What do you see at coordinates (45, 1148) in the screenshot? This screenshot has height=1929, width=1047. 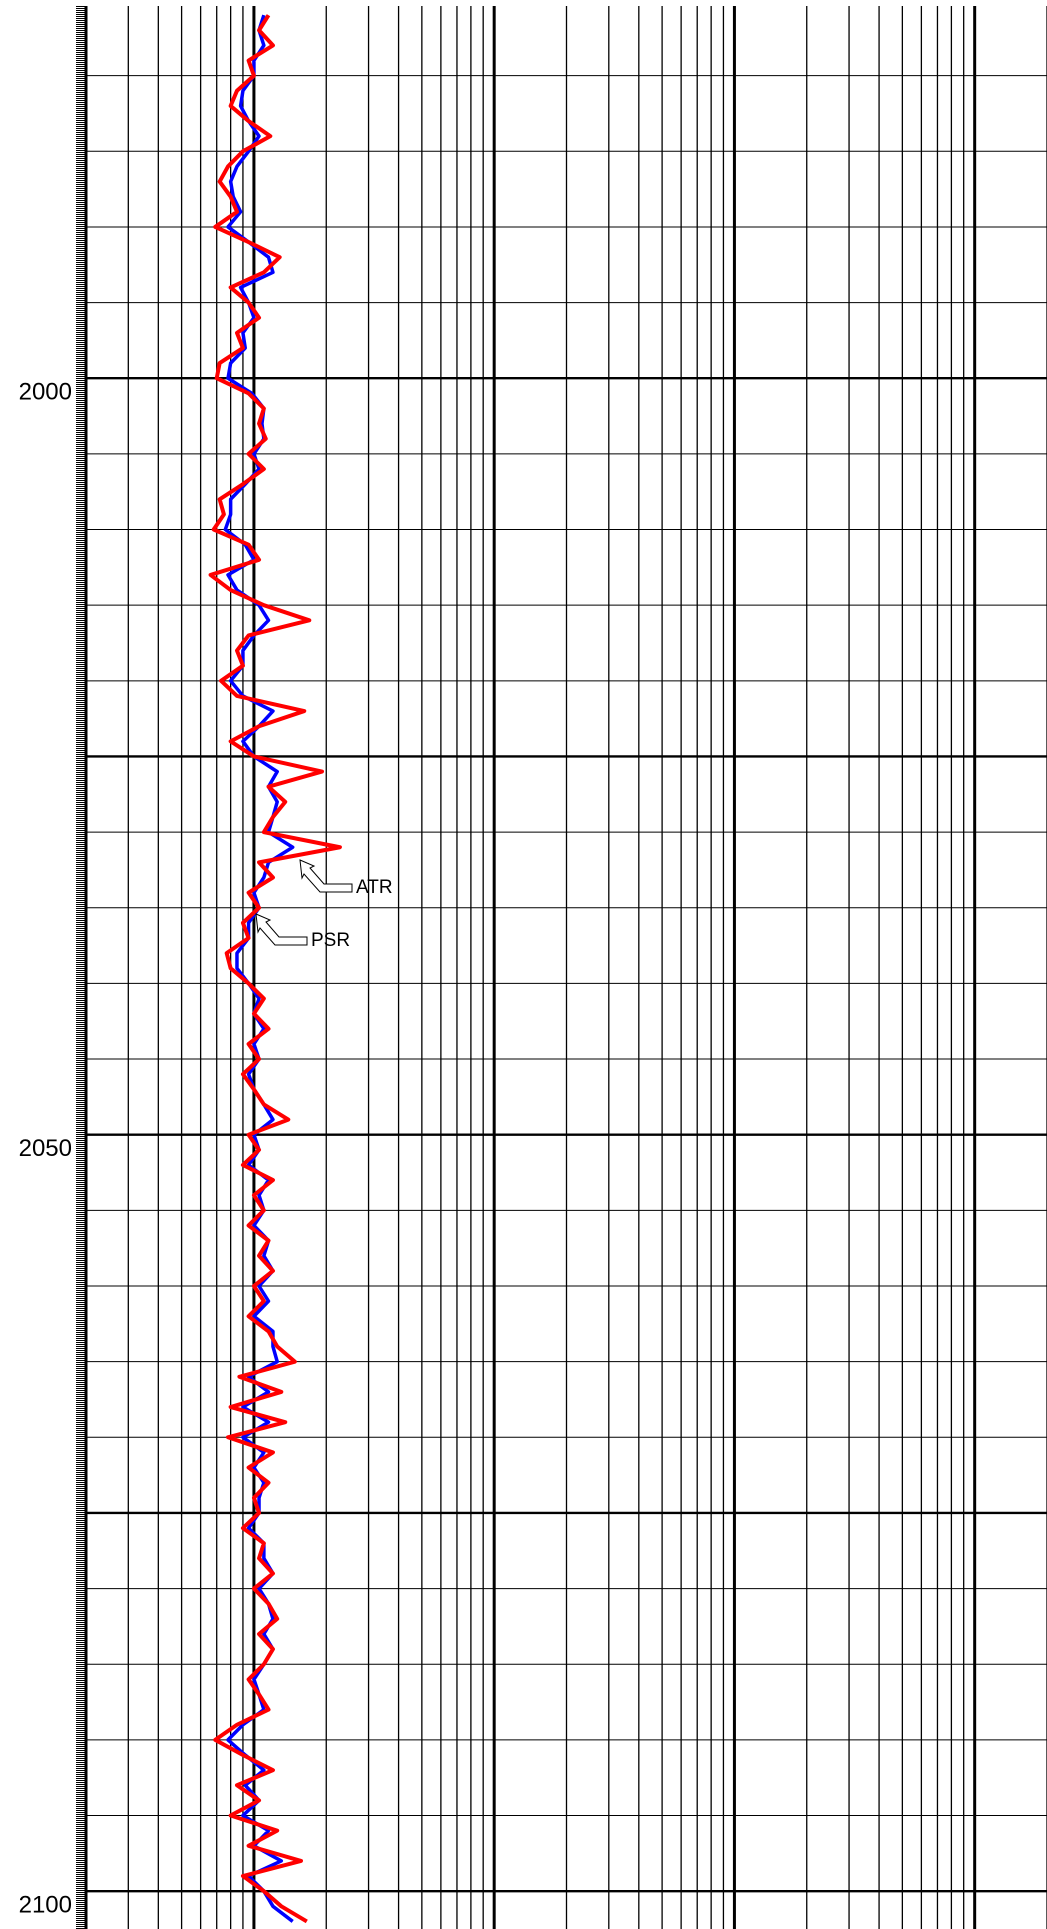 I see `y-tick-label: 2050` at bounding box center [45, 1148].